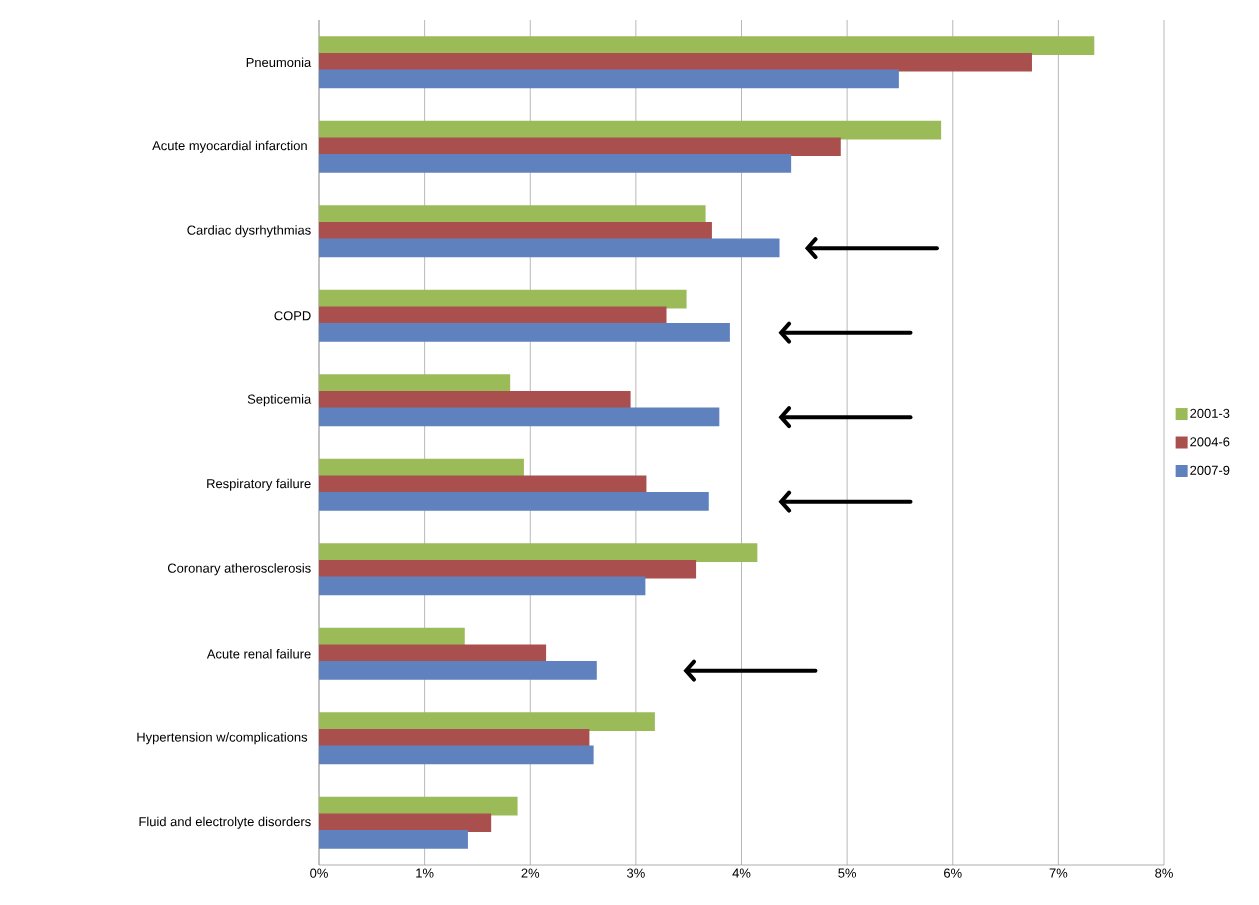  Describe the element at coordinates (229, 146) in the screenshot. I see `y-tick-label: Acute myocardial infarction` at that location.